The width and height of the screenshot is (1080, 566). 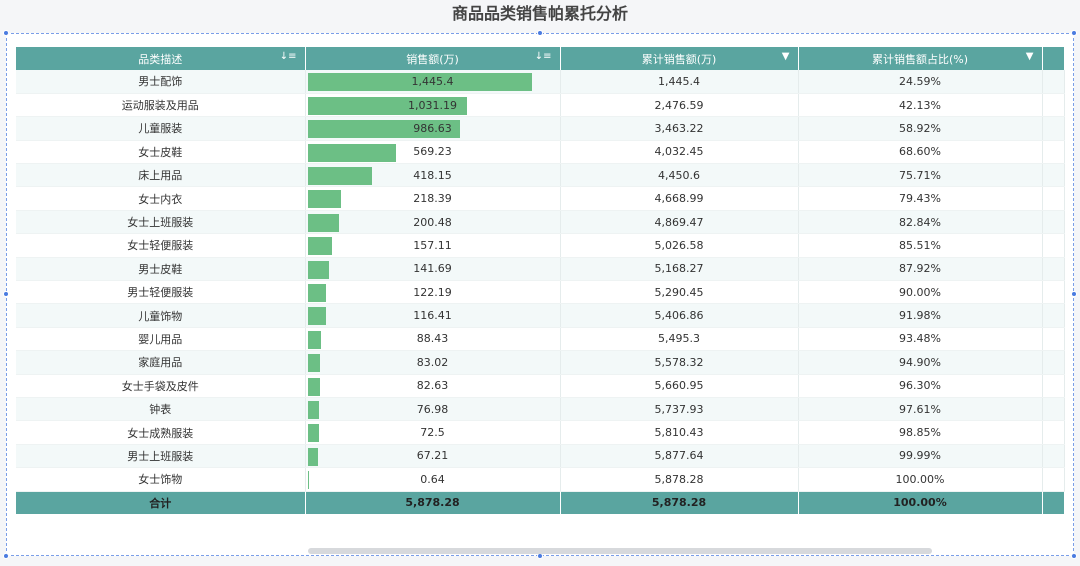 What do you see at coordinates (161, 82) in the screenshot?
I see `category-cell: 男士配饰` at bounding box center [161, 82].